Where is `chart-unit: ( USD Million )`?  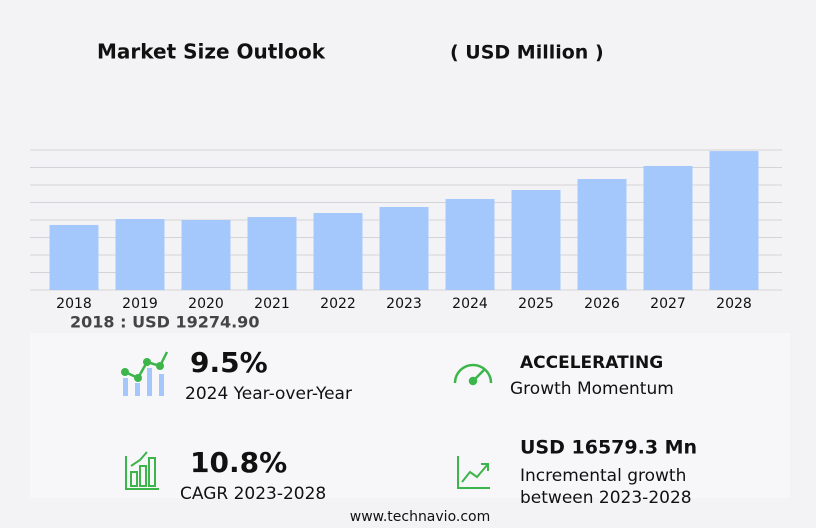
chart-unit: ( USD Million ) is located at coordinates (527, 53).